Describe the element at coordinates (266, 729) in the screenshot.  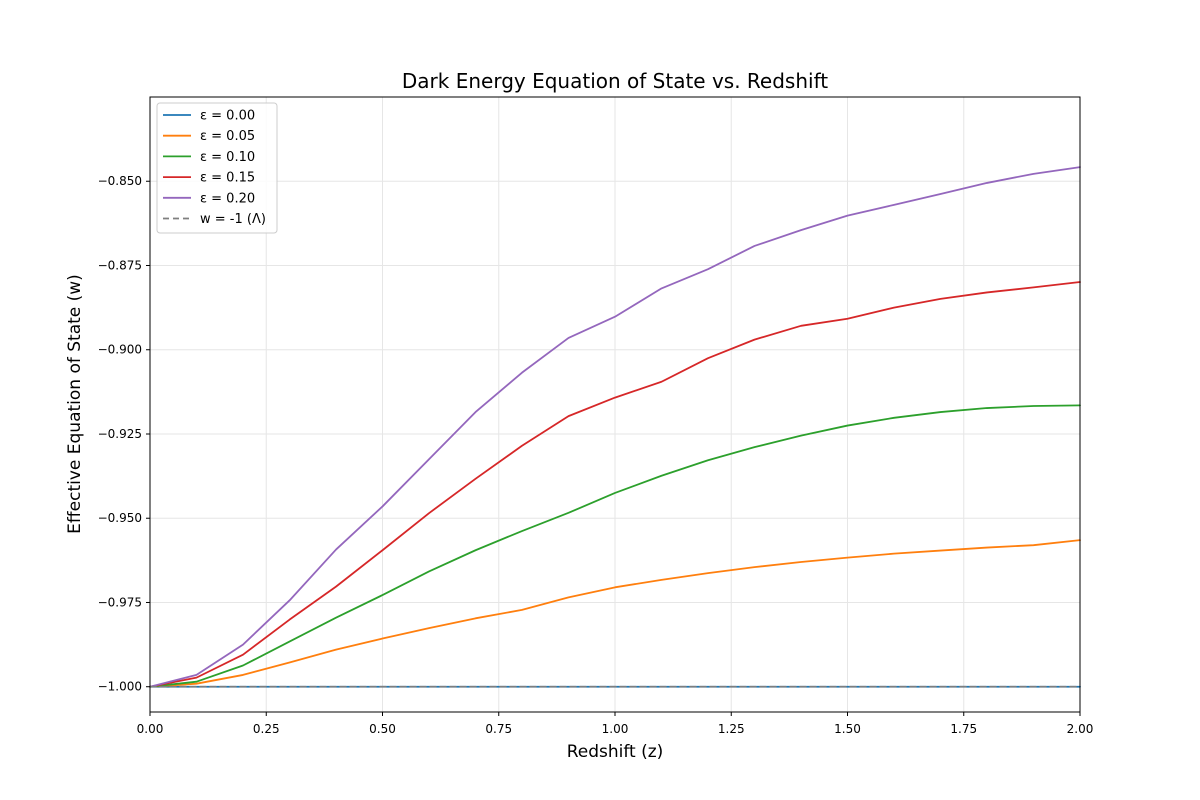
I see `x-tick-label: 0.25` at that location.